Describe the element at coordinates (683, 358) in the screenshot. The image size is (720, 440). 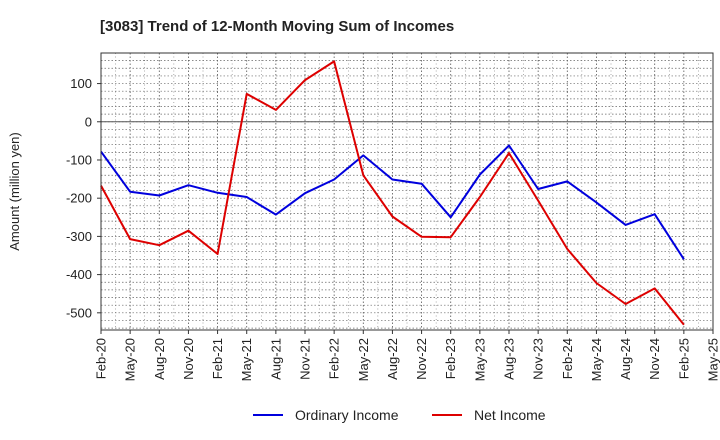
I see `x-tick-label: Feb-25` at that location.